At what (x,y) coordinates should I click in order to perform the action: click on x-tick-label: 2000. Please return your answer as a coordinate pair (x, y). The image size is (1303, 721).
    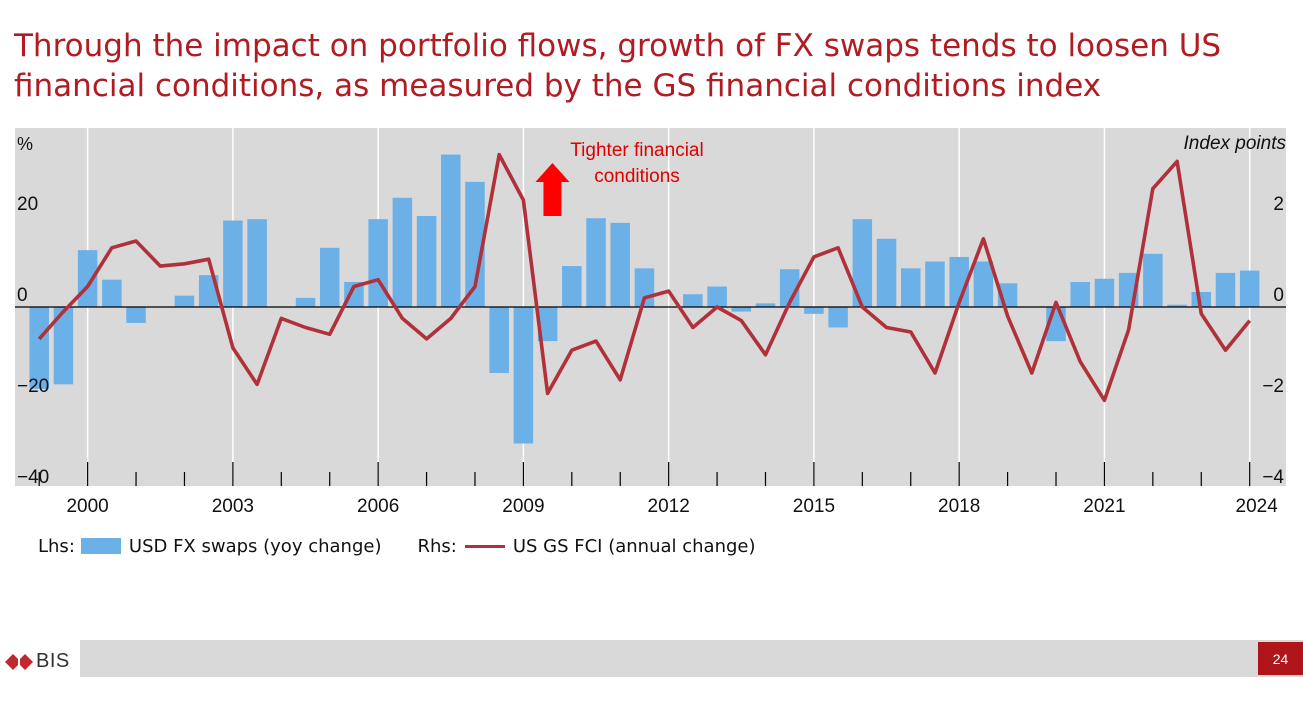
    Looking at the image, I should click on (87, 506).